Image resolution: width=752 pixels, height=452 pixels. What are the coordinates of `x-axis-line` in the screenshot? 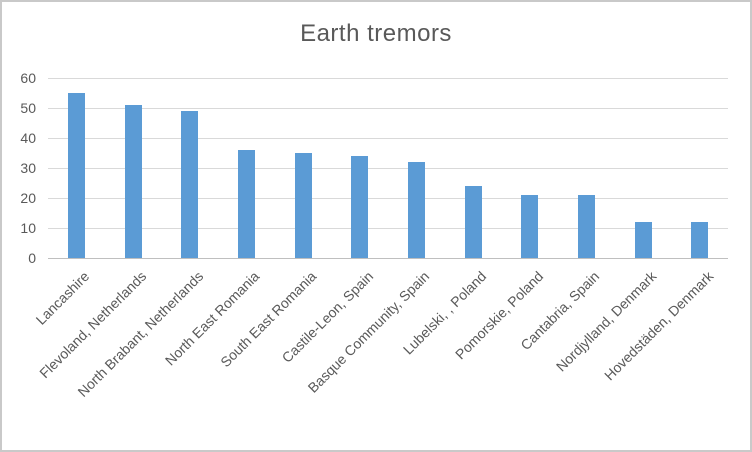 It's located at (388, 258).